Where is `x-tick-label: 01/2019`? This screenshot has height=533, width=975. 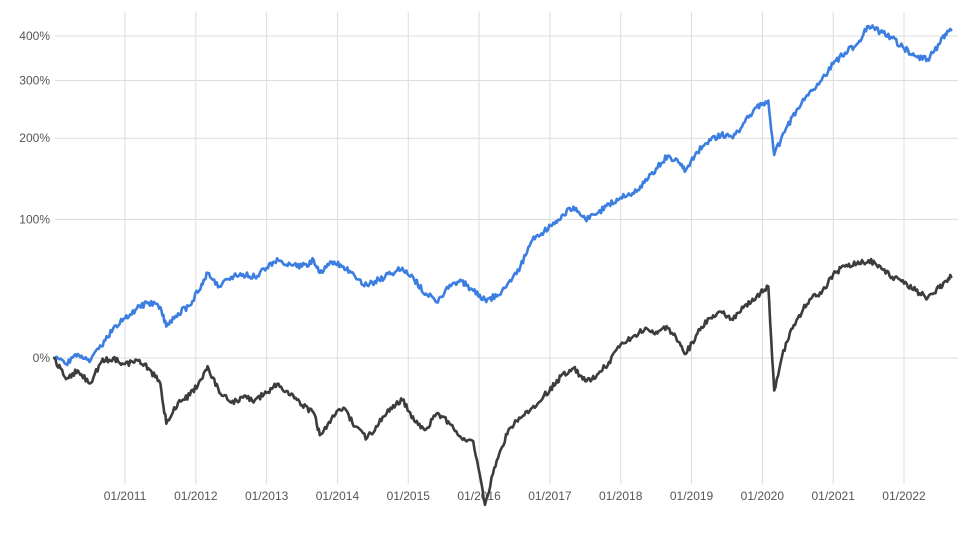
x-tick-label: 01/2019 is located at coordinates (692, 496).